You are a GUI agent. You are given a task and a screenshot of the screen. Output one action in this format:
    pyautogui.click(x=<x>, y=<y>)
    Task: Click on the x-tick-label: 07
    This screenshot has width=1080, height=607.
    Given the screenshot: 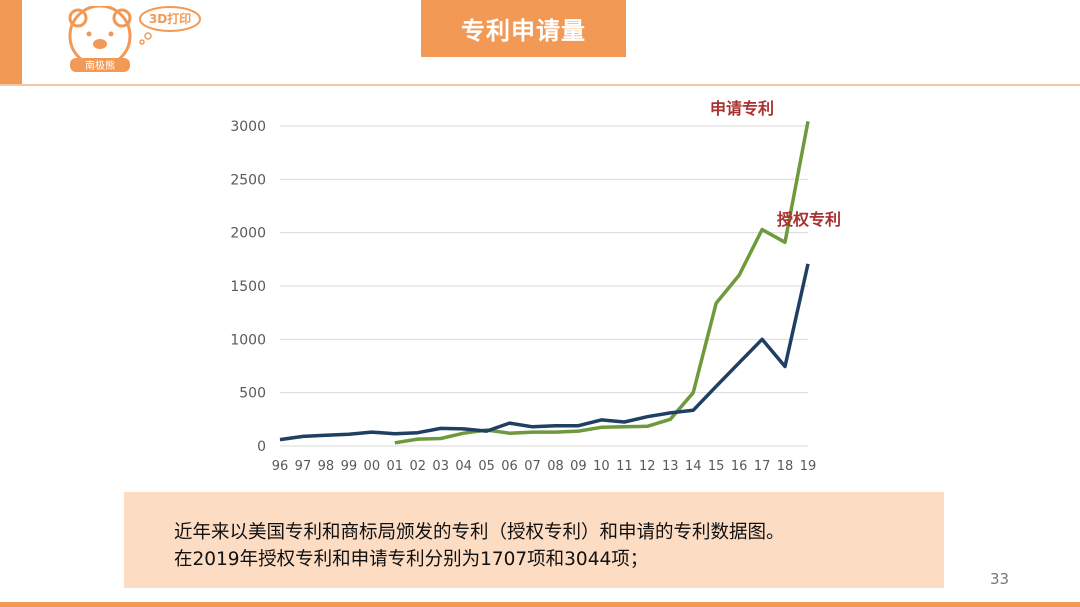 What is the action you would take?
    pyautogui.click(x=532, y=466)
    